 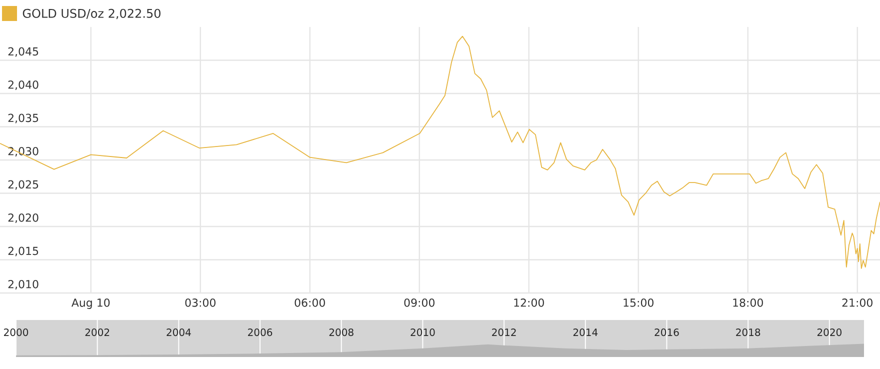 What do you see at coordinates (23, 85) in the screenshot?
I see `y-tick-label: 2,040` at bounding box center [23, 85].